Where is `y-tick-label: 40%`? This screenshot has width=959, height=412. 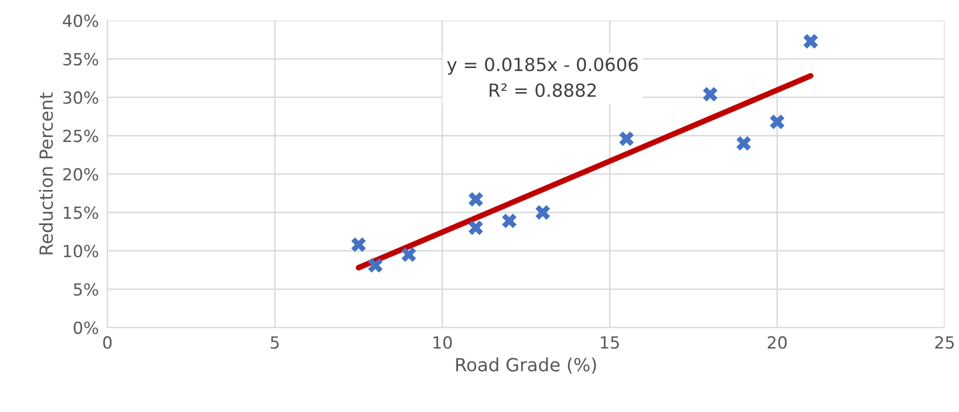 y-tick-label: 40% is located at coordinates (80, 21).